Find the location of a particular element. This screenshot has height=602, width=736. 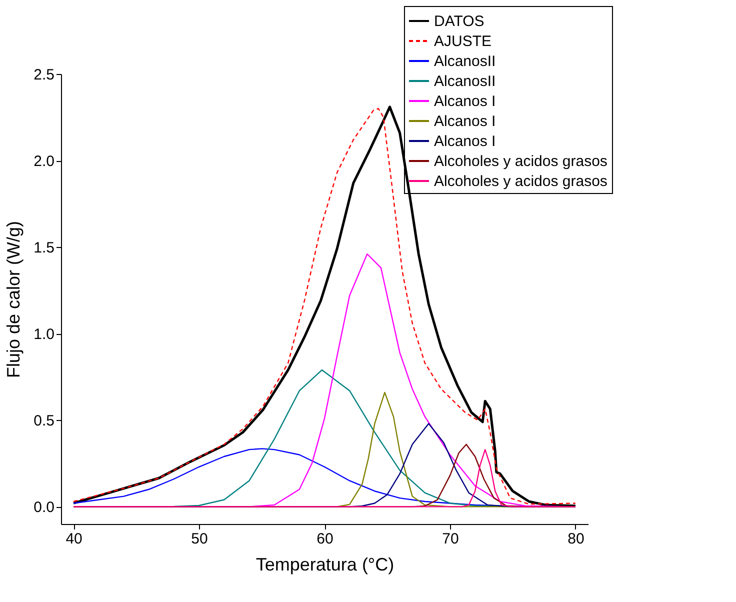

y-tick-label: 1.0 is located at coordinates (44, 335).